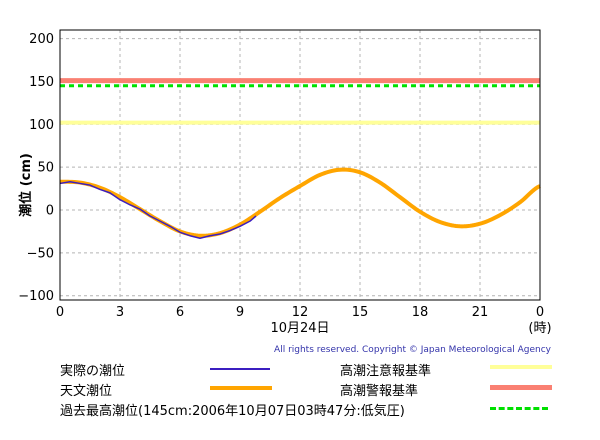 The height and width of the screenshot is (440, 600). Describe the element at coordinates (360, 312) in the screenshot. I see `x-tick-label: 15` at that location.